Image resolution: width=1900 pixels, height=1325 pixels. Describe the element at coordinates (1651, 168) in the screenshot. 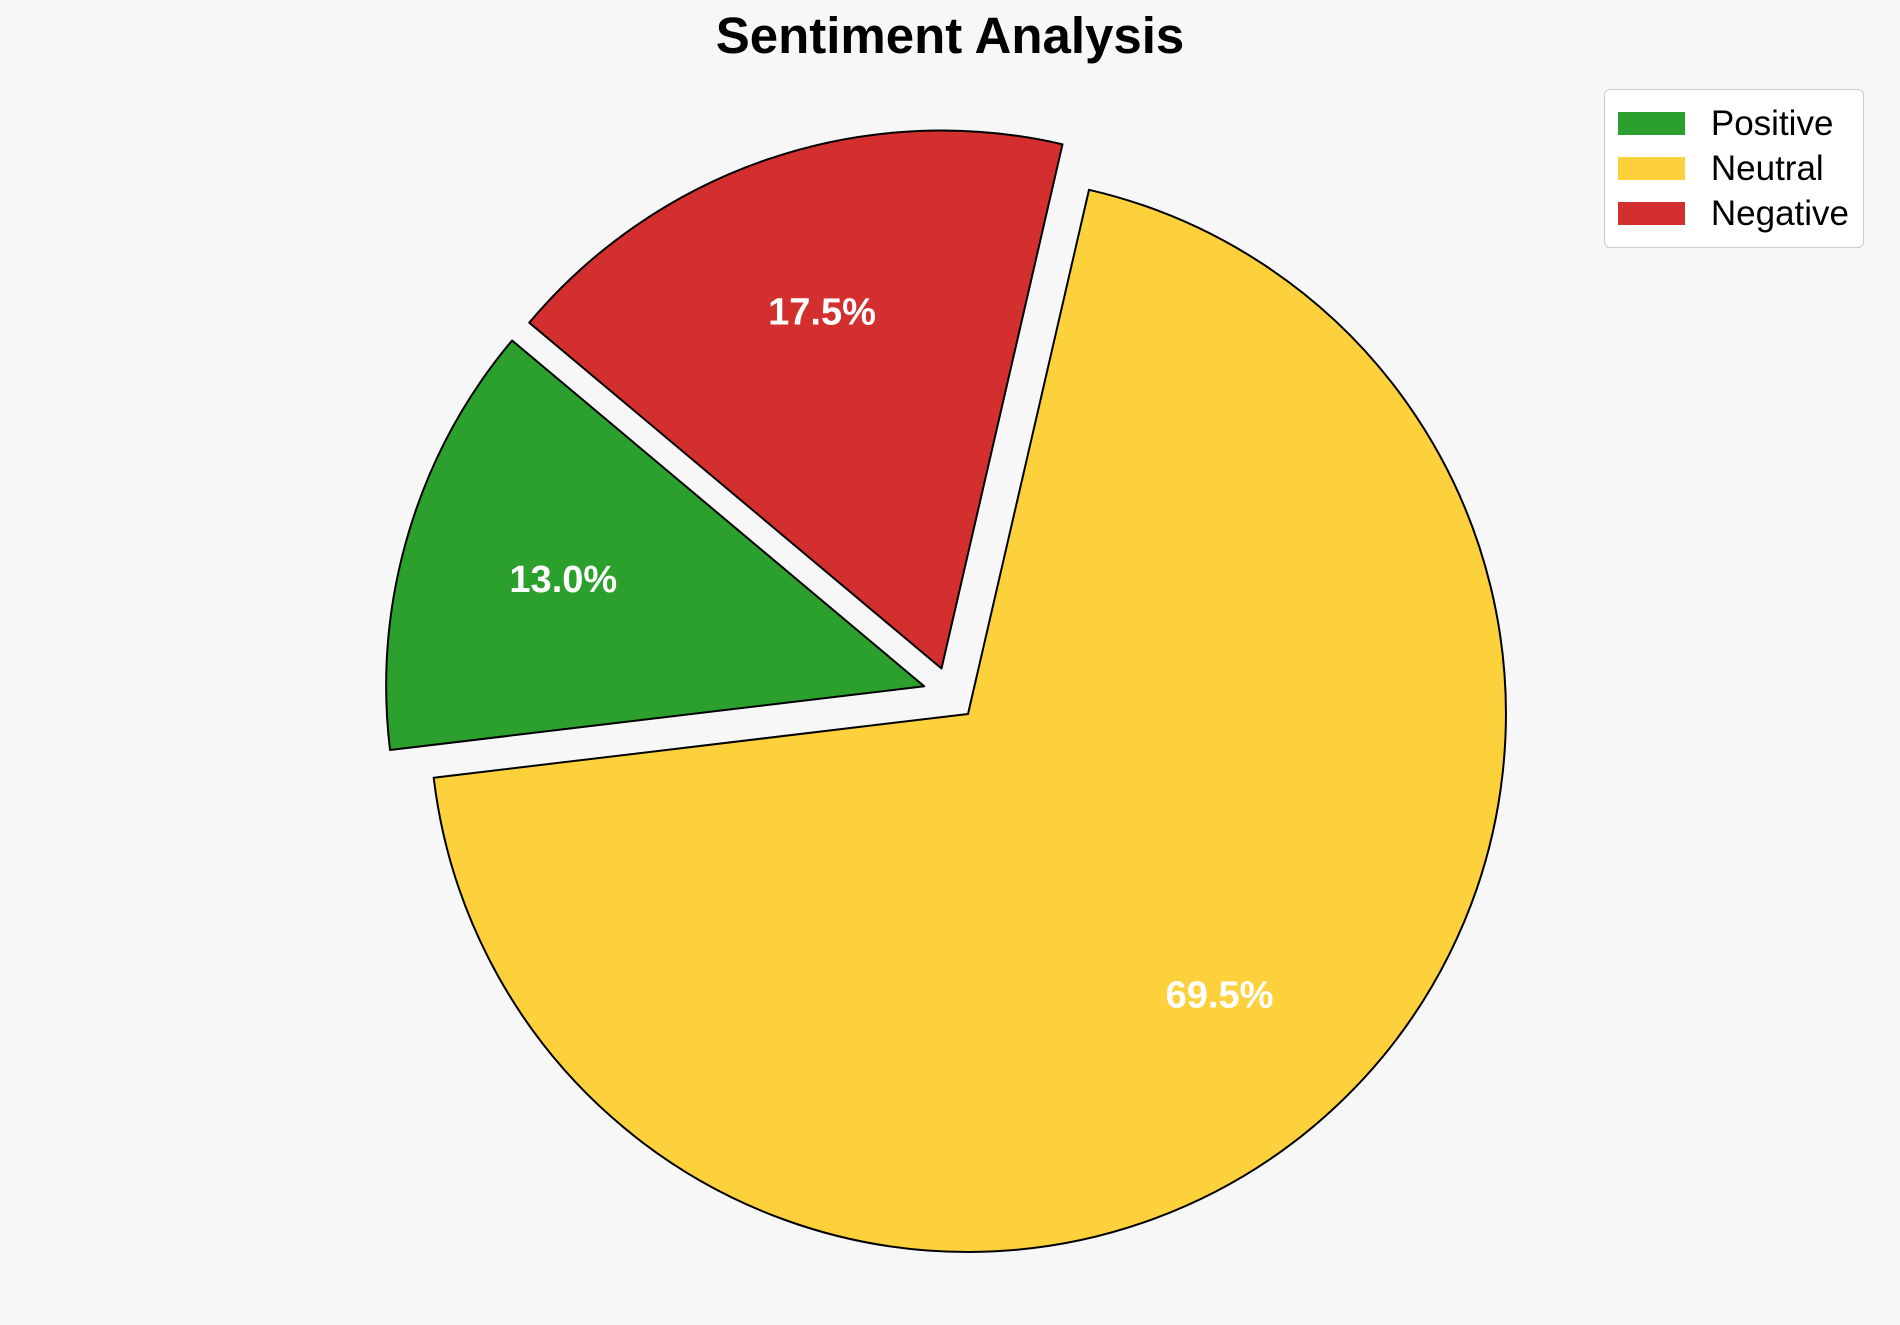

I see `legend-swatch-neutral` at that location.